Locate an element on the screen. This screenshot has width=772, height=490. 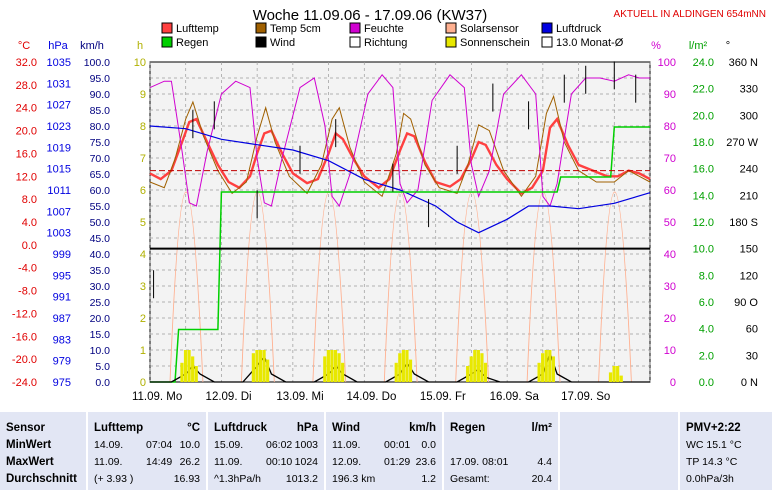
legend-swatch-13-0-monat- is located at coordinates (547, 42).